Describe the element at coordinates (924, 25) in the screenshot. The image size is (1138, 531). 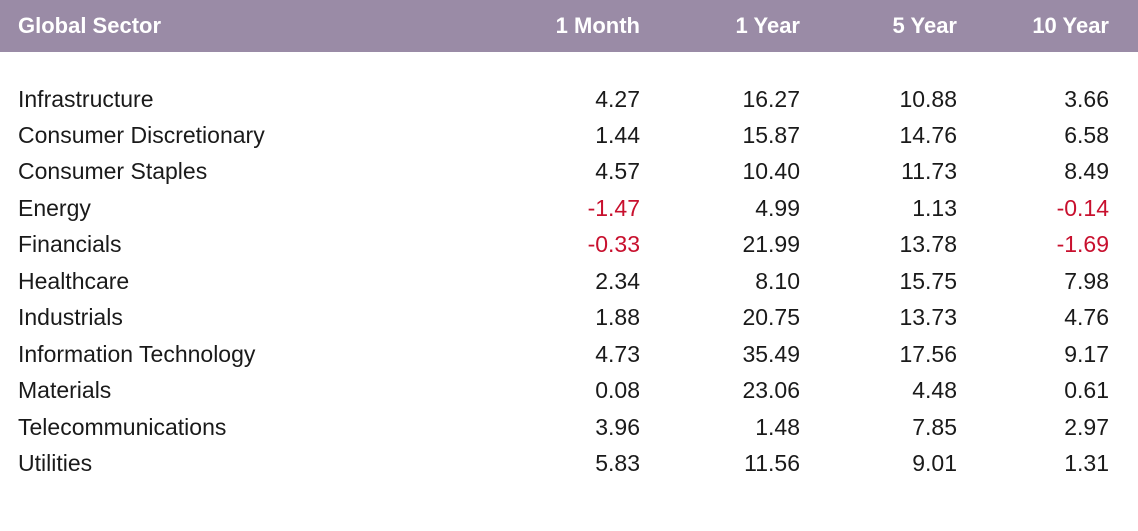
I see `header-5-year: 5 Year` at that location.